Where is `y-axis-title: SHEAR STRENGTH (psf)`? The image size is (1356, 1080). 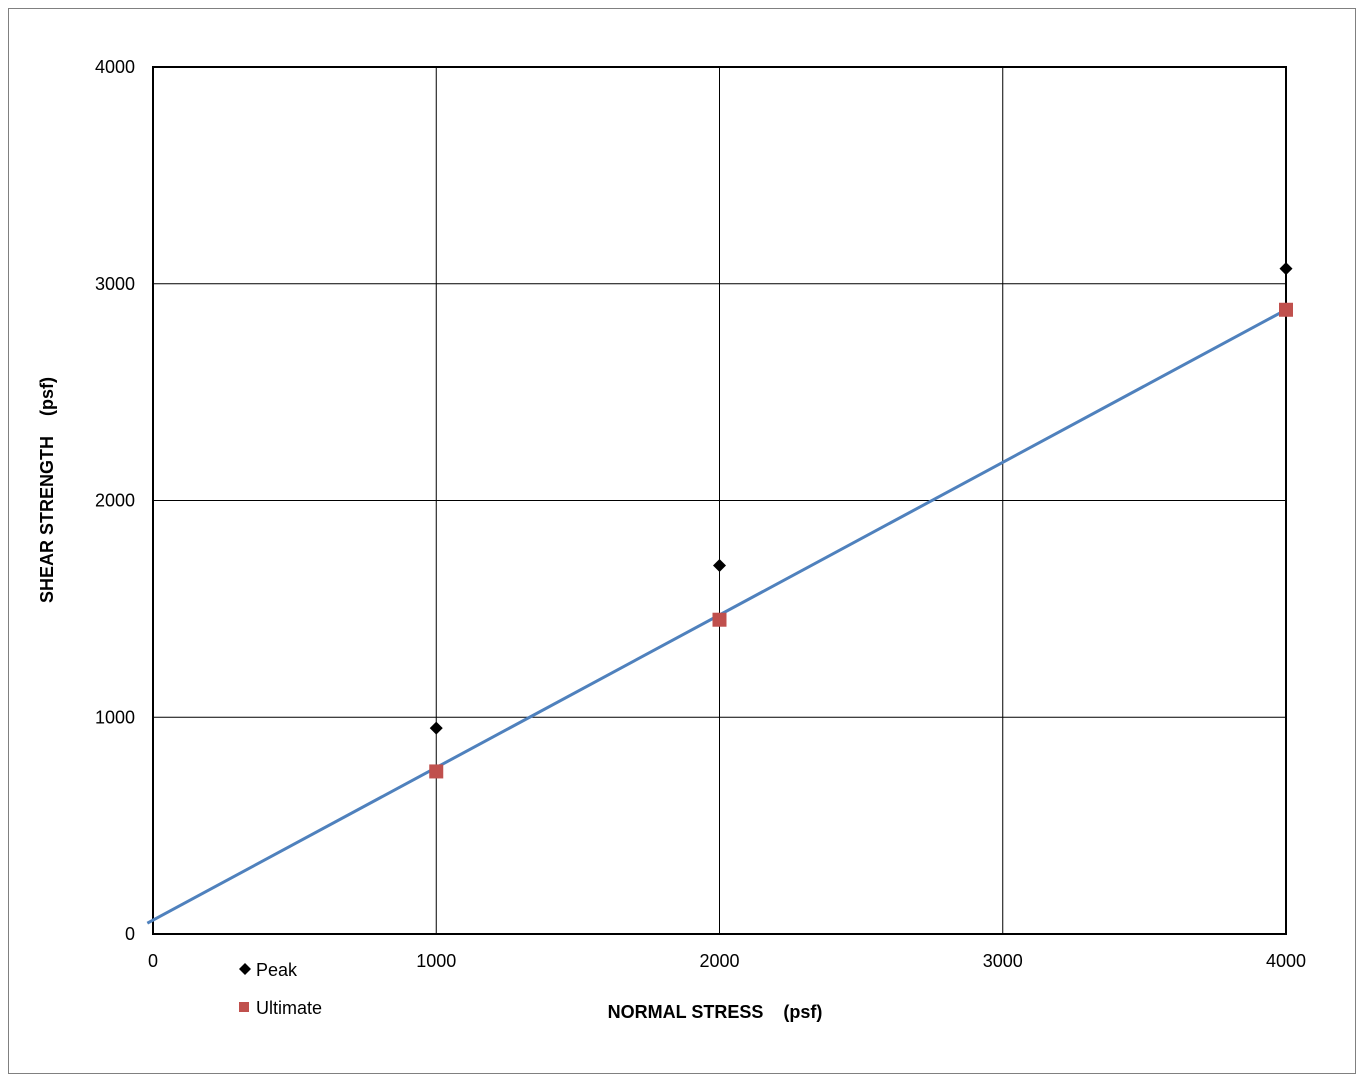
y-axis-title: SHEAR STRENGTH (psf) is located at coordinates (47, 490).